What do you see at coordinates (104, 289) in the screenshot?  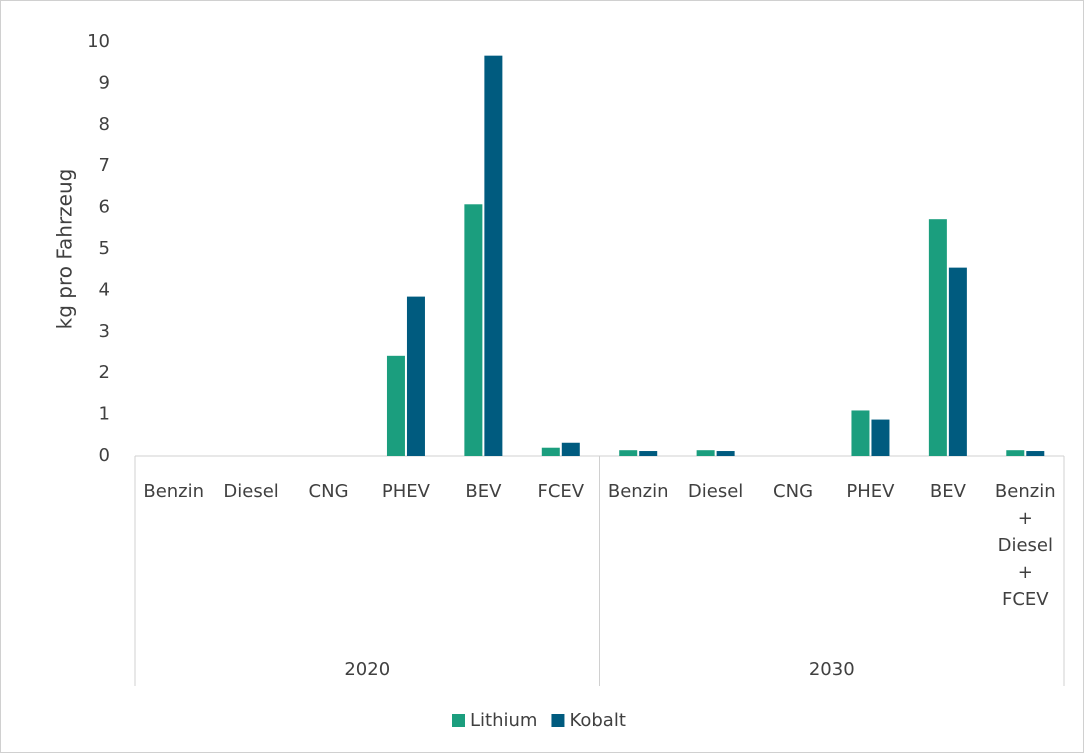 I see `y-tick-label: 4` at bounding box center [104, 289].